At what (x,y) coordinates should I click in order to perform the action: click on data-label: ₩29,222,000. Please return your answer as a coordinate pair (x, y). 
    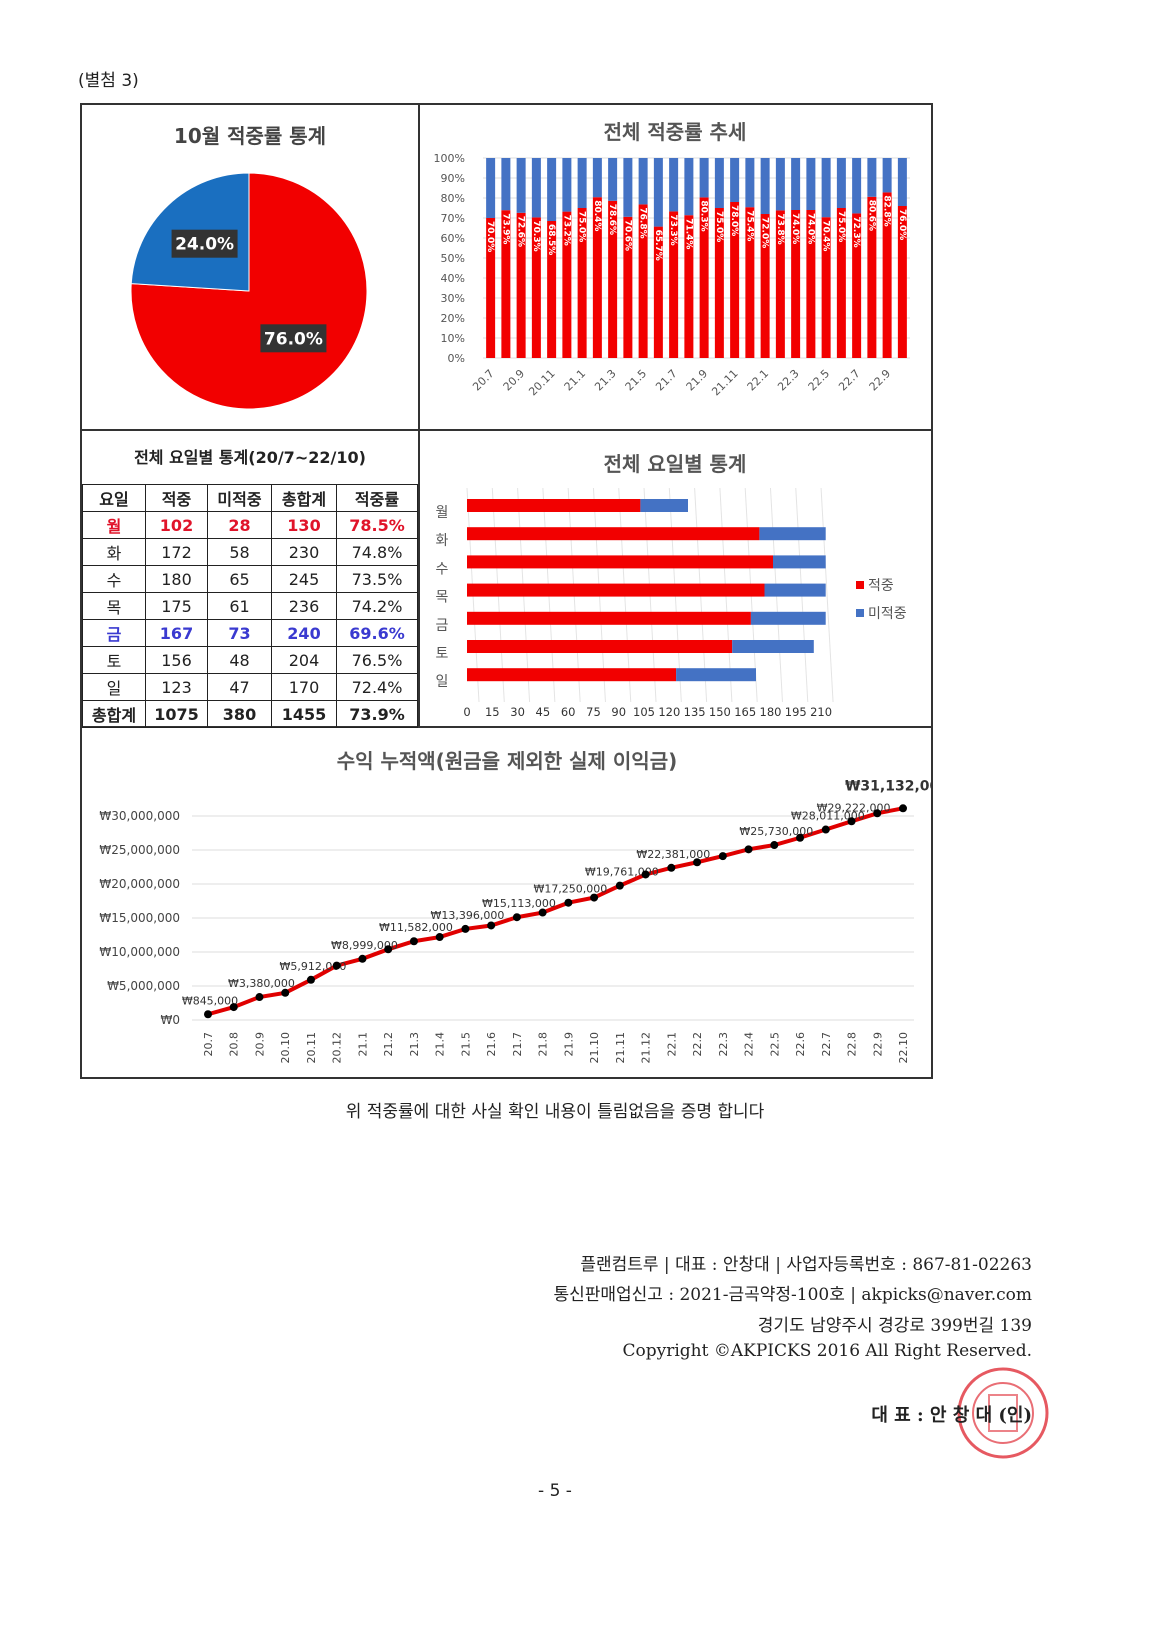
    Looking at the image, I should click on (854, 807).